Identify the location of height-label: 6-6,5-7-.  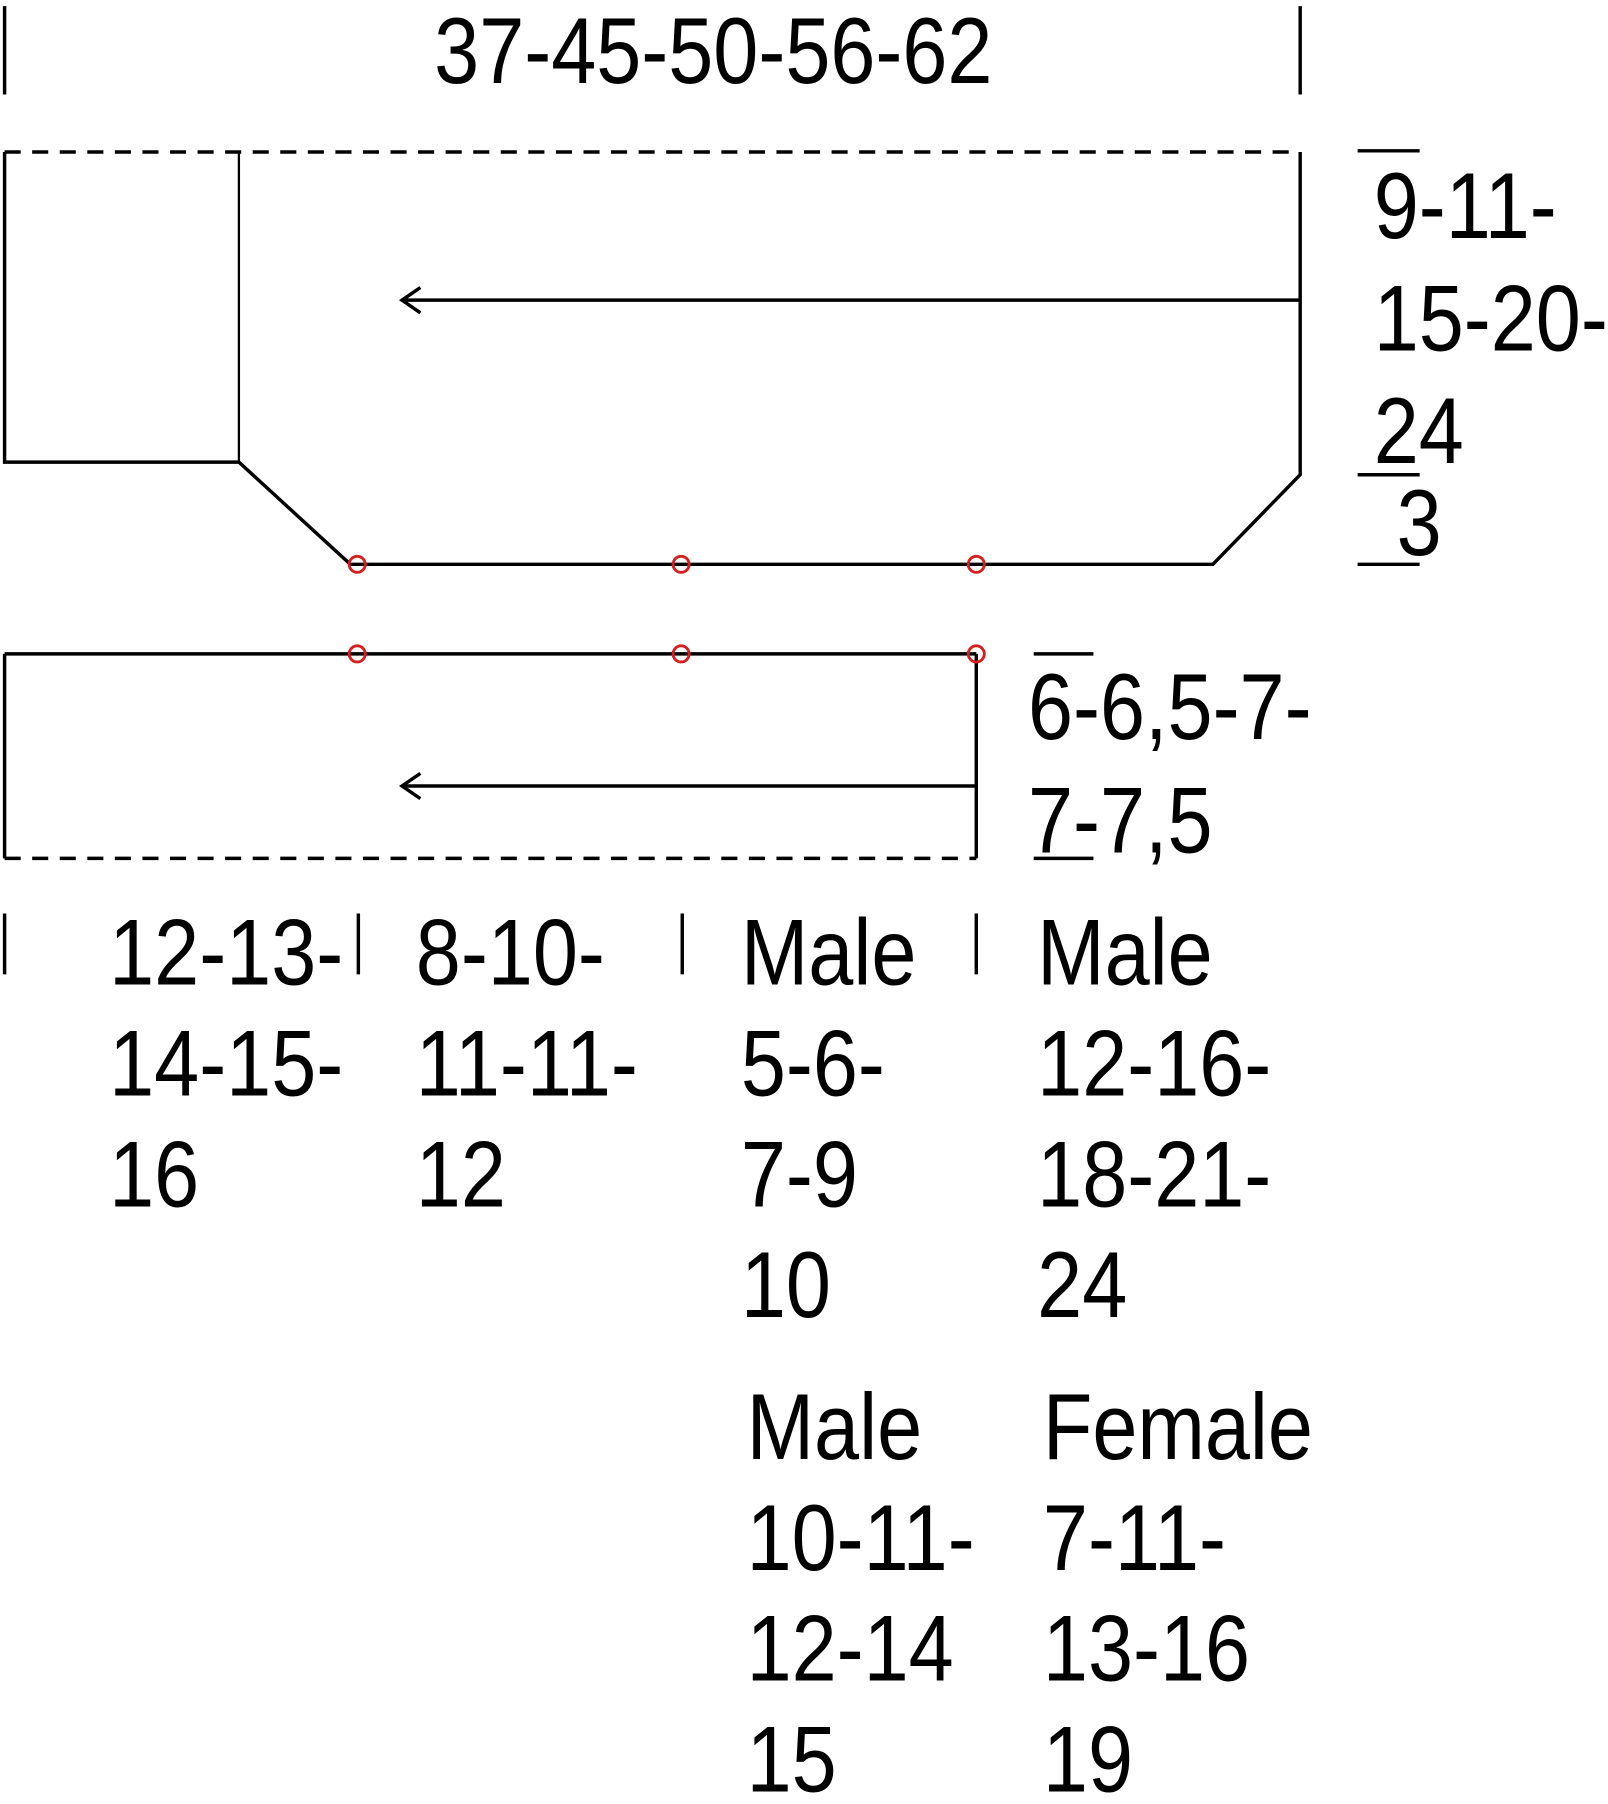
(1170, 706).